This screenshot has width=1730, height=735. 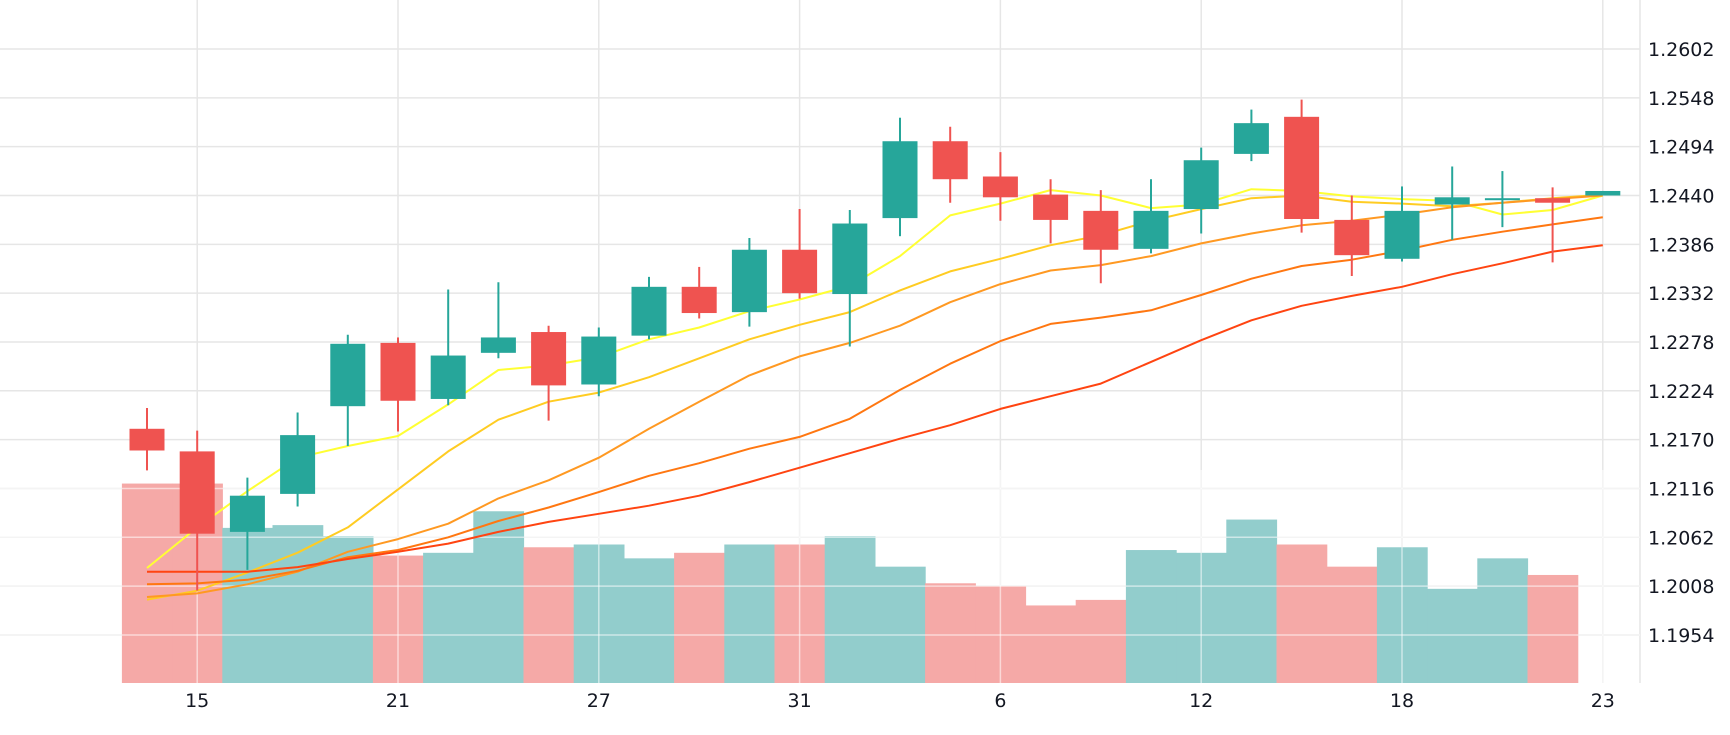 What do you see at coordinates (1681, 587) in the screenshot?
I see `price-tick-label: 1.2008` at bounding box center [1681, 587].